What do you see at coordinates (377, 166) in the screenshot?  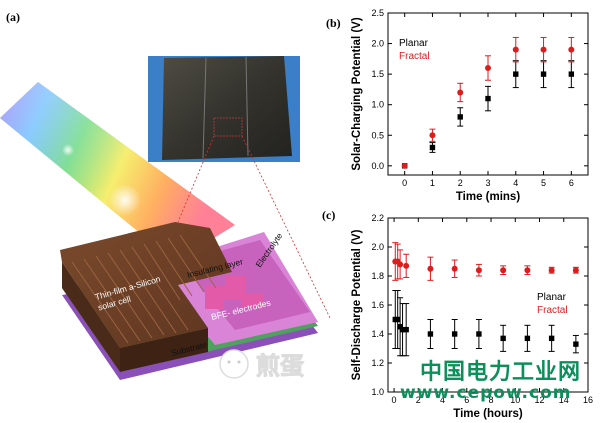 I see `y-tick-label: 0.0` at bounding box center [377, 166].